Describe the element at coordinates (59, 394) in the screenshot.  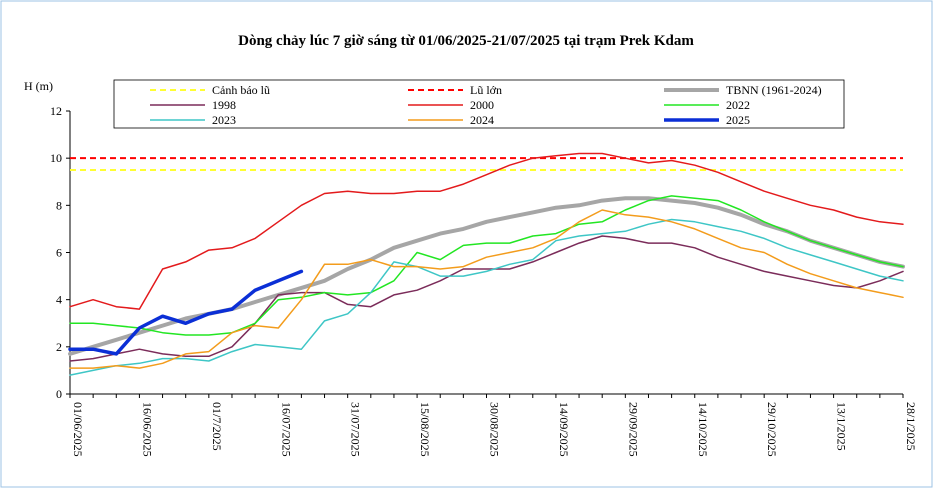
I see `y-tick-label: 0` at that location.